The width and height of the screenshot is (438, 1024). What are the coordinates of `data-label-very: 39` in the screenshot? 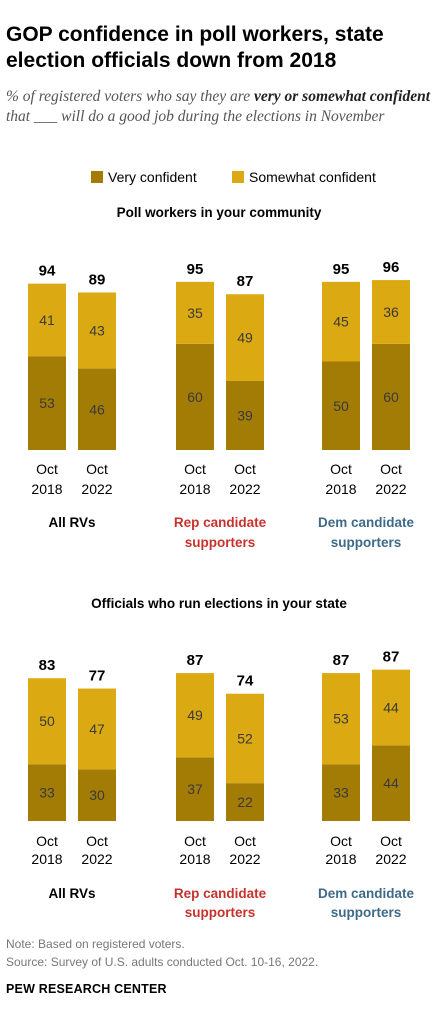 It's located at (245, 415).